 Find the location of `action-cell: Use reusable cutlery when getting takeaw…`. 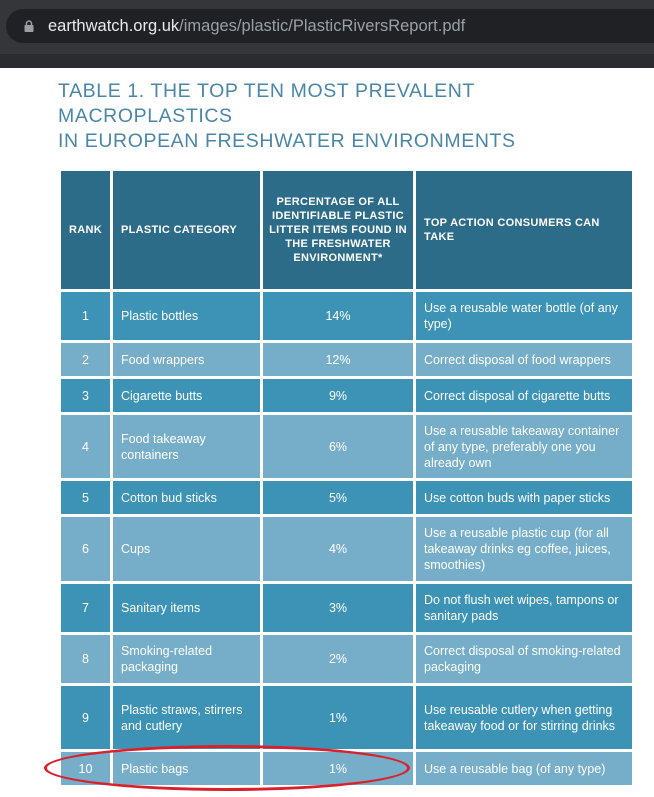

action-cell: Use reusable cutlery when getting takeaw… is located at coordinates (524, 717).